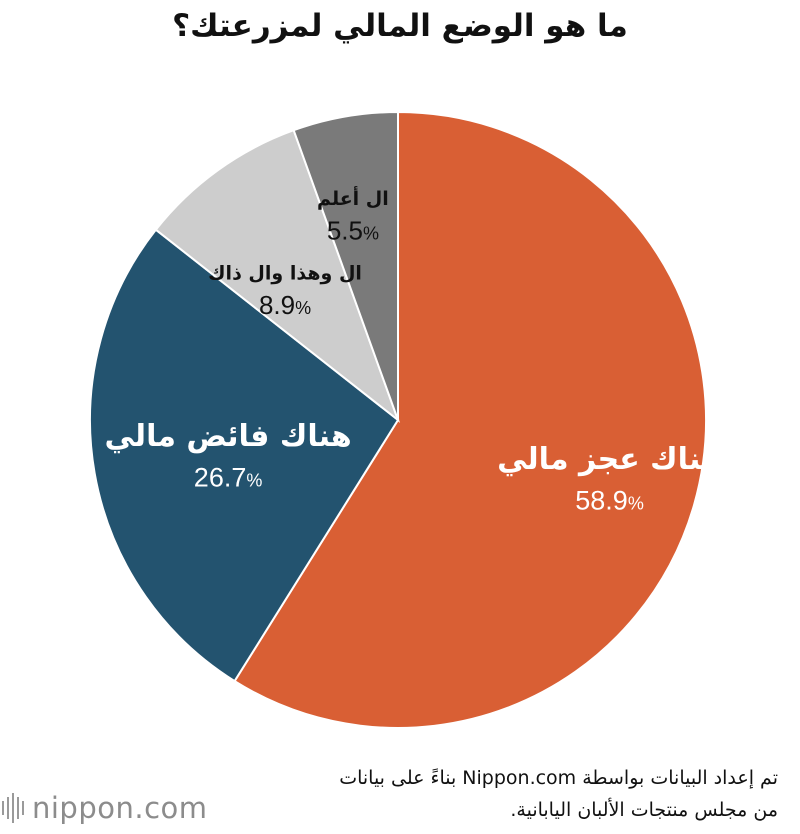 The width and height of the screenshot is (800, 834). I want to click on logo-text: nippon.com, so click(120, 808).